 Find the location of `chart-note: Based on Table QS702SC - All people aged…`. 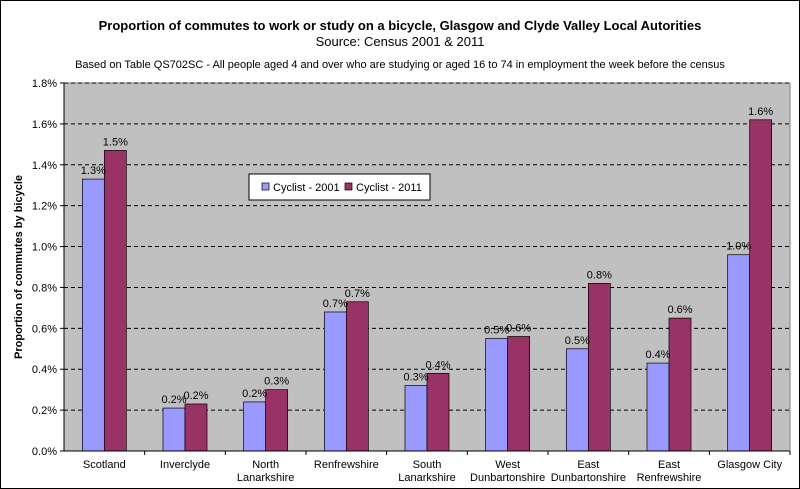

chart-note: Based on Table QS702SC - All people aged… is located at coordinates (400, 65).